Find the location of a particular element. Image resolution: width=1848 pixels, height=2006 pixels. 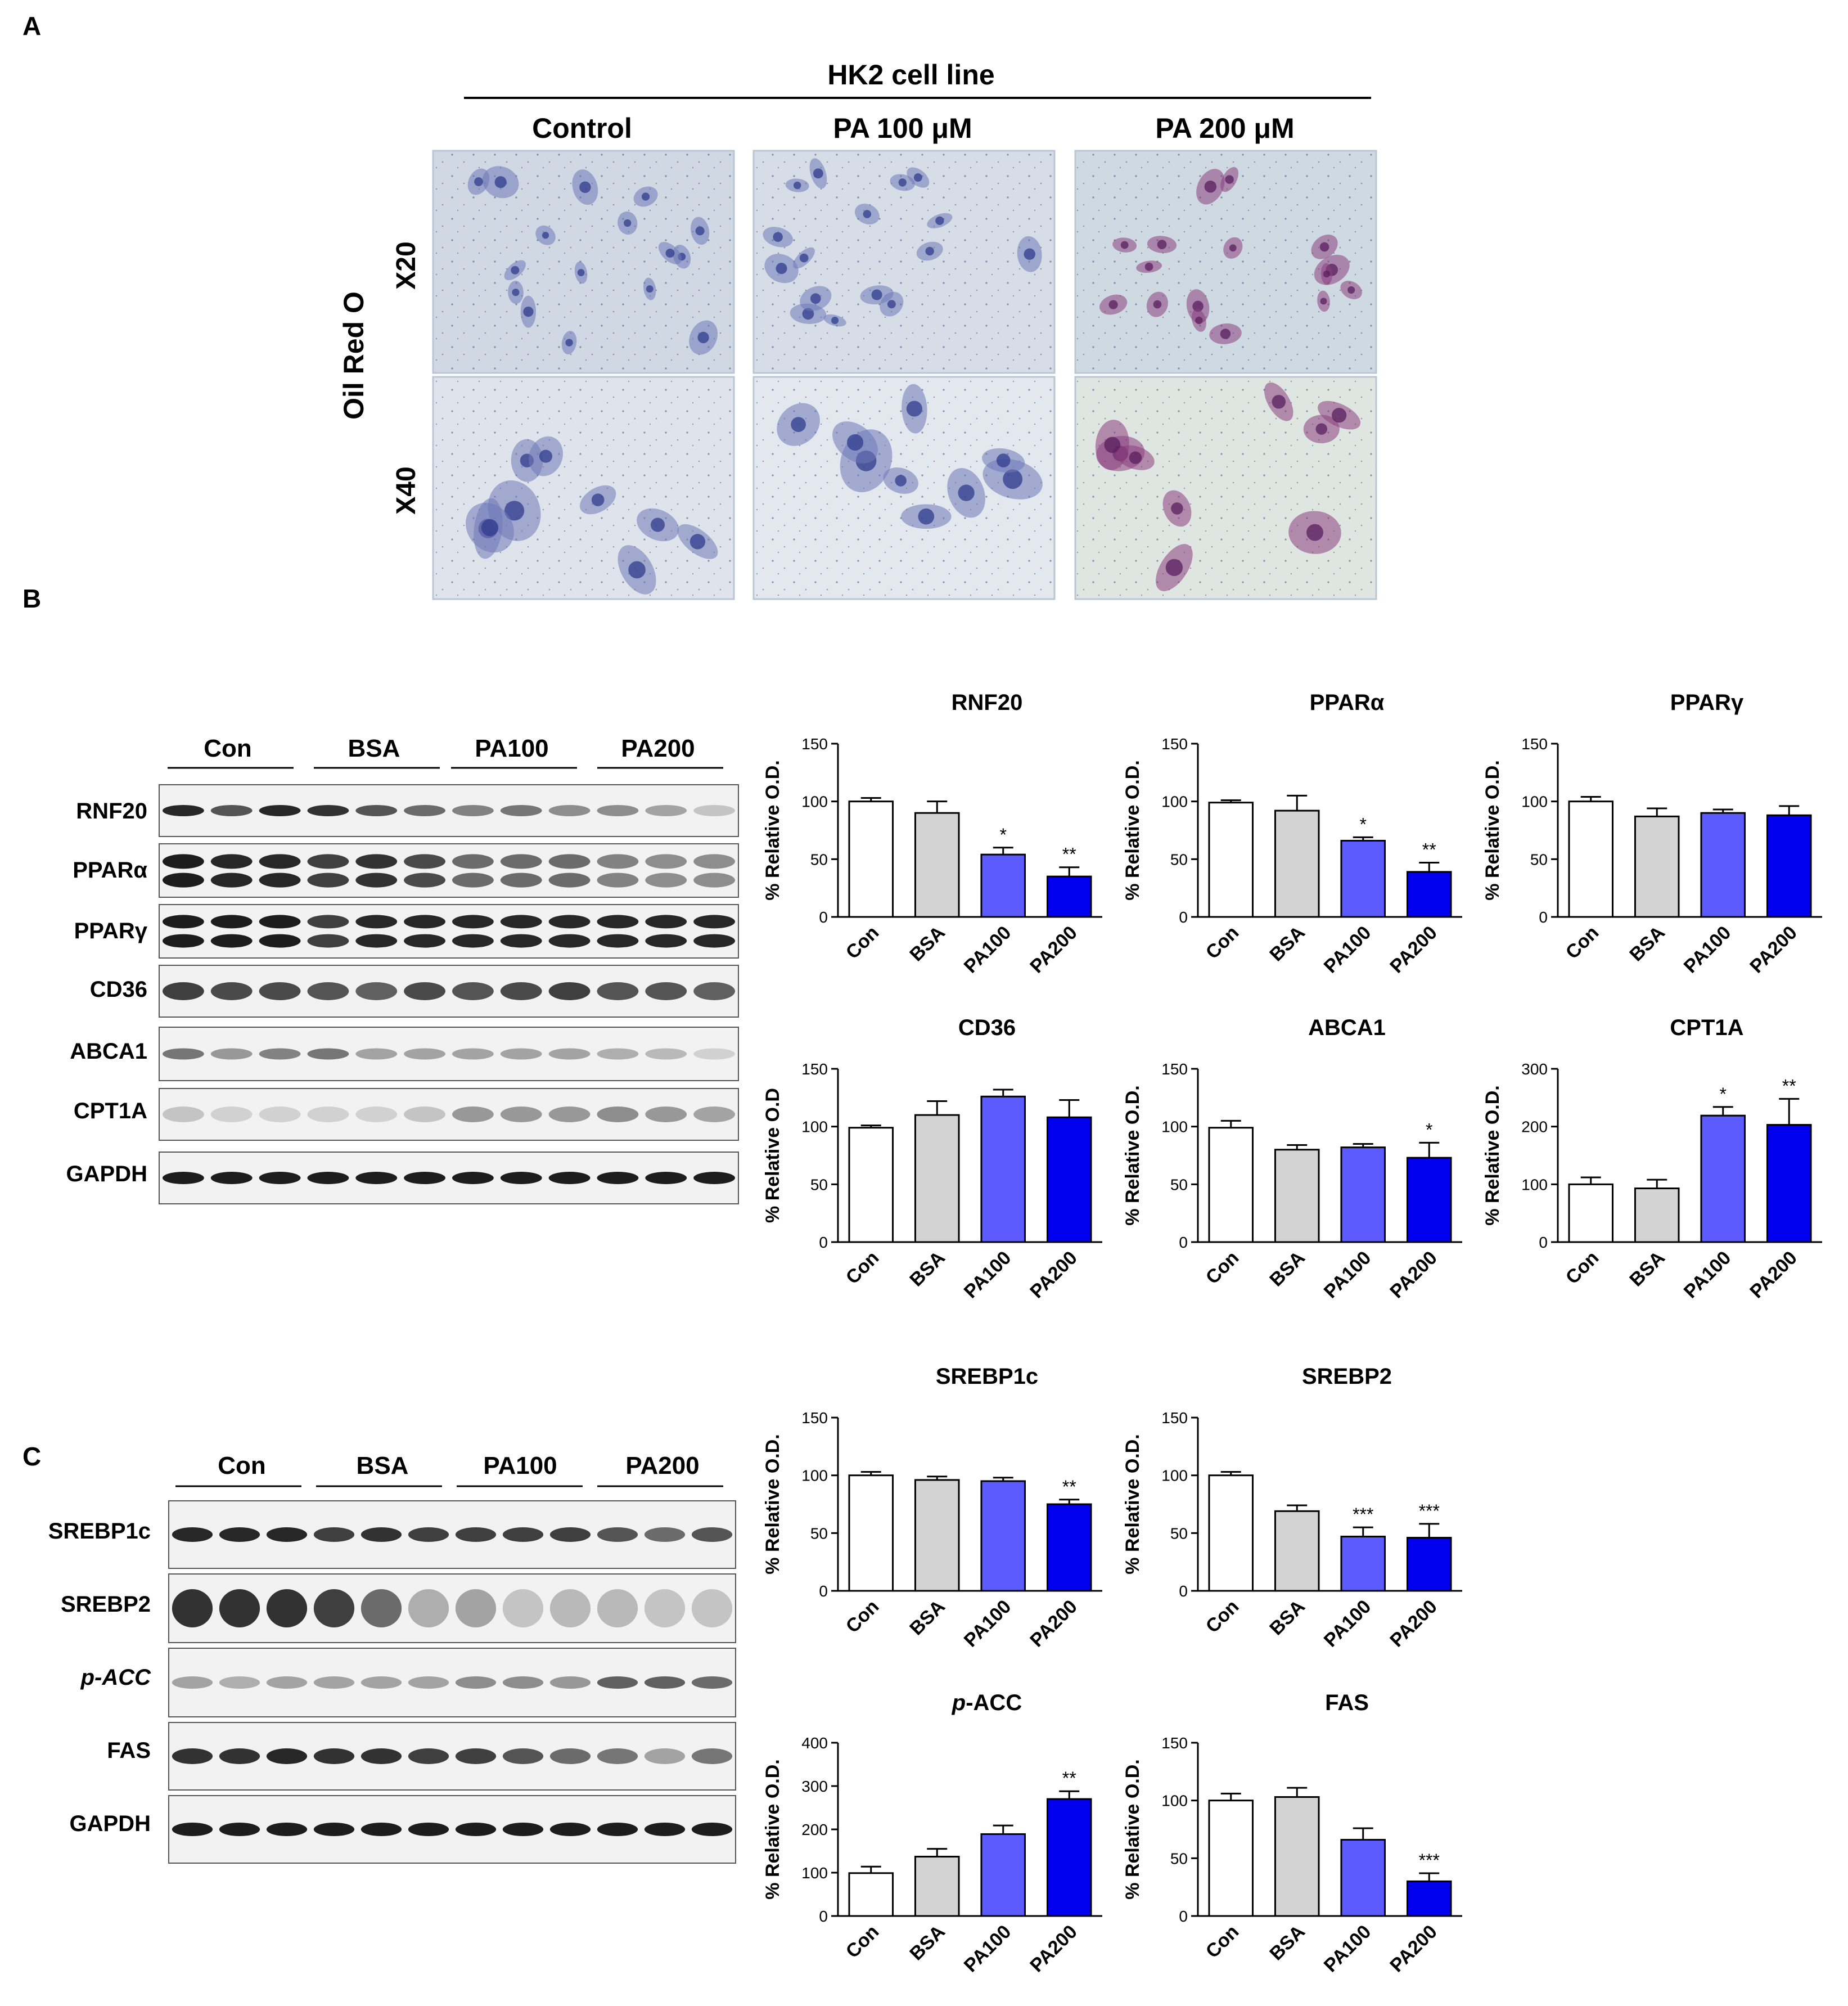

microscopy-row-x40: X40 is located at coordinates (406, 490).